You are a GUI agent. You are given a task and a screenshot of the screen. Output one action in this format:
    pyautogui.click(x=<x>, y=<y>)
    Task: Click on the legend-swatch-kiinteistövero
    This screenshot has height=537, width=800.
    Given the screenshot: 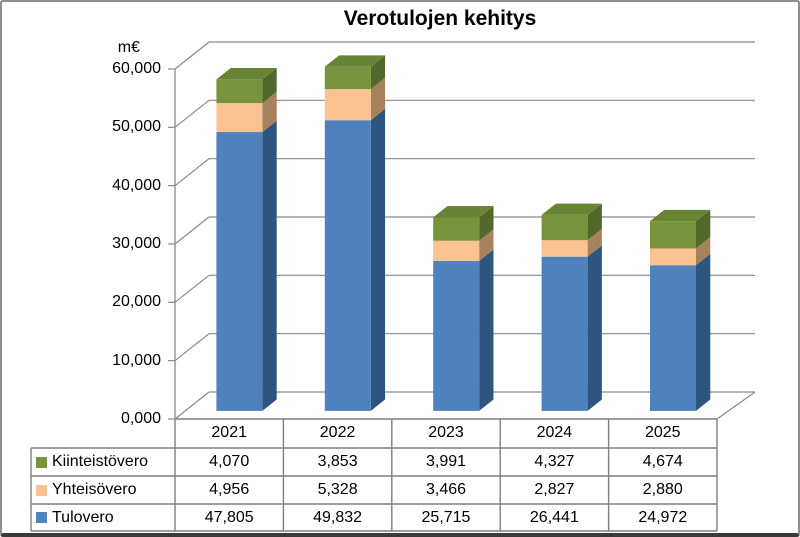 What is the action you would take?
    pyautogui.click(x=41, y=462)
    